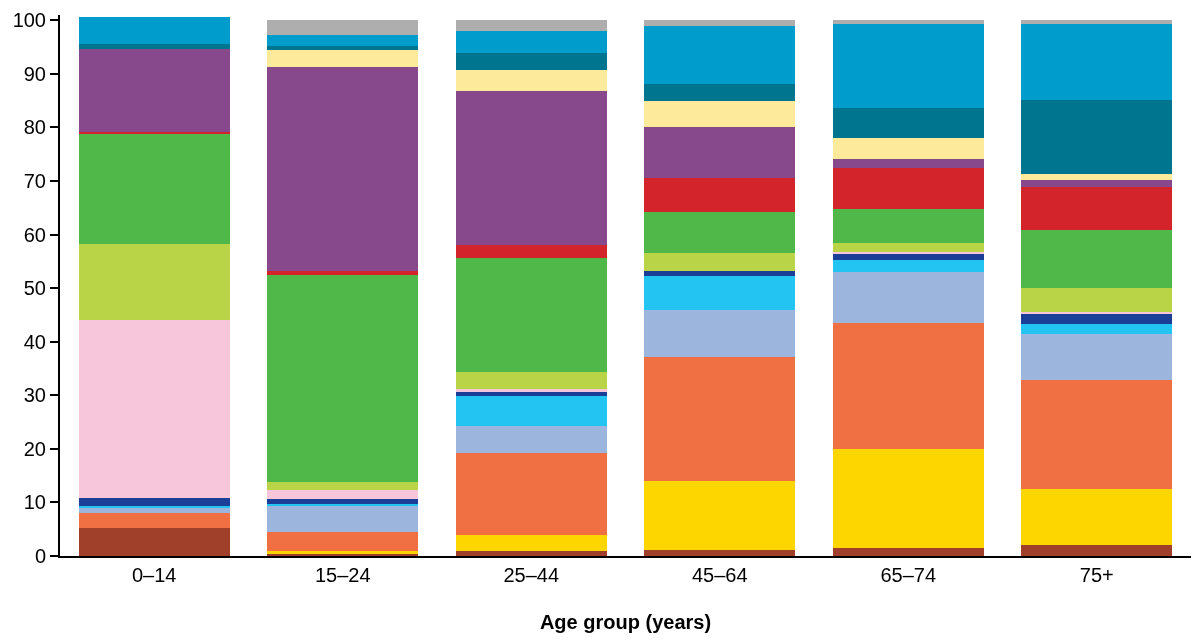  What do you see at coordinates (908, 575) in the screenshot?
I see `x-tick-label: 65–74` at bounding box center [908, 575].